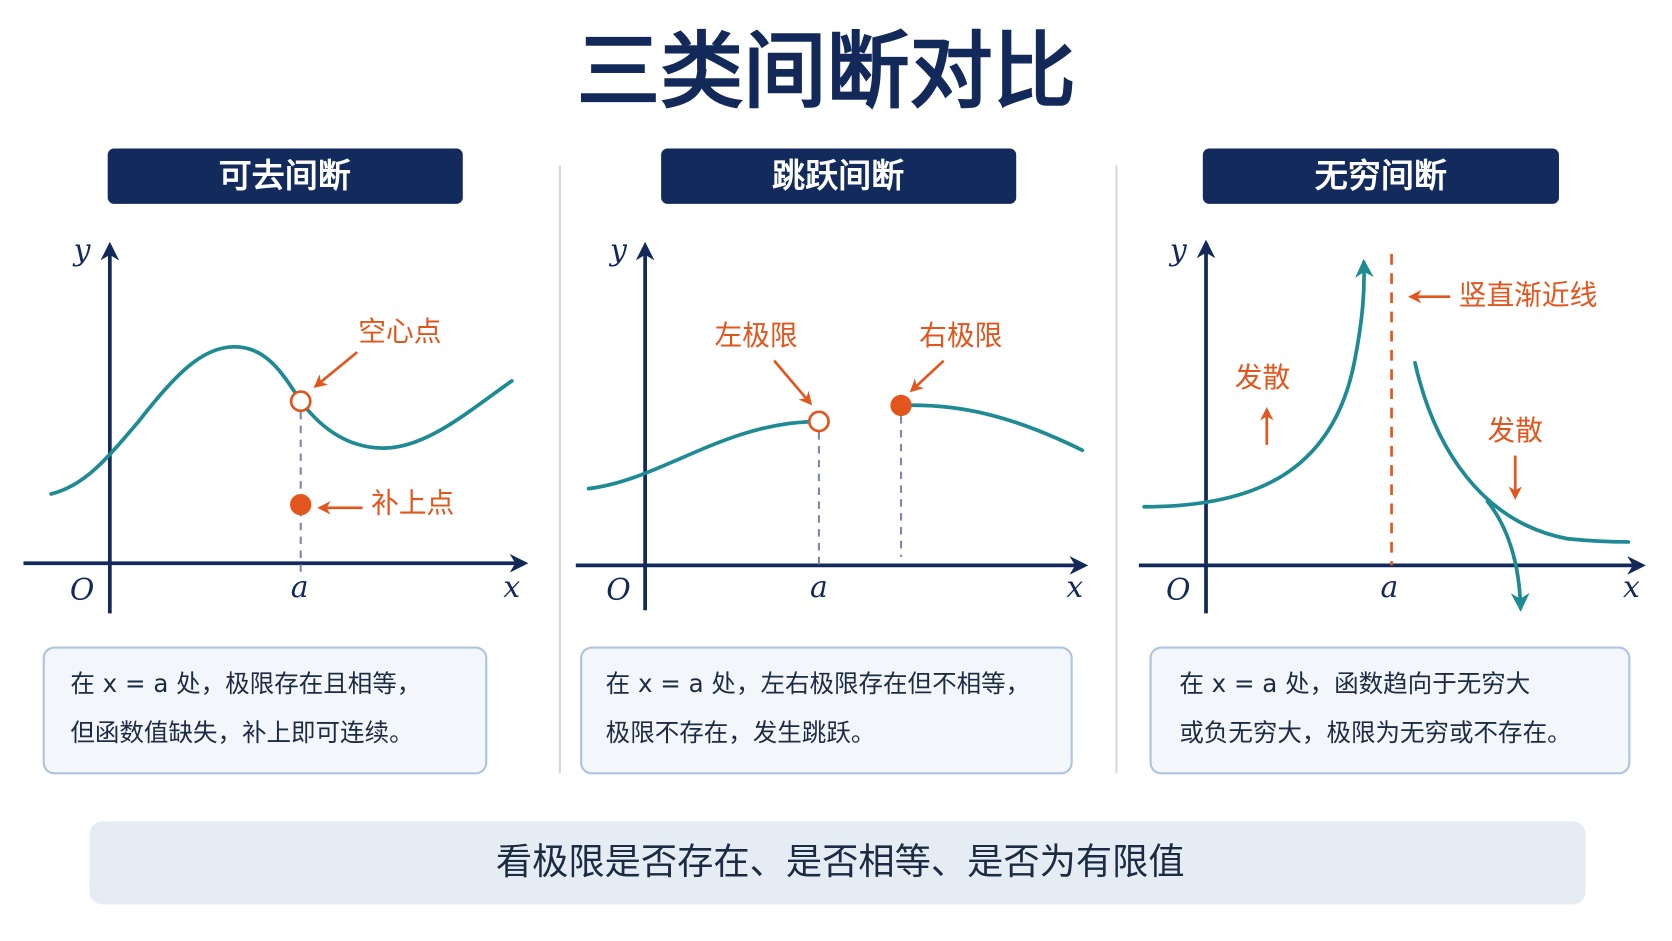 The width and height of the screenshot is (1672, 941). Describe the element at coordinates (755, 335) in the screenshot. I see `annotation: 左极限` at that location.